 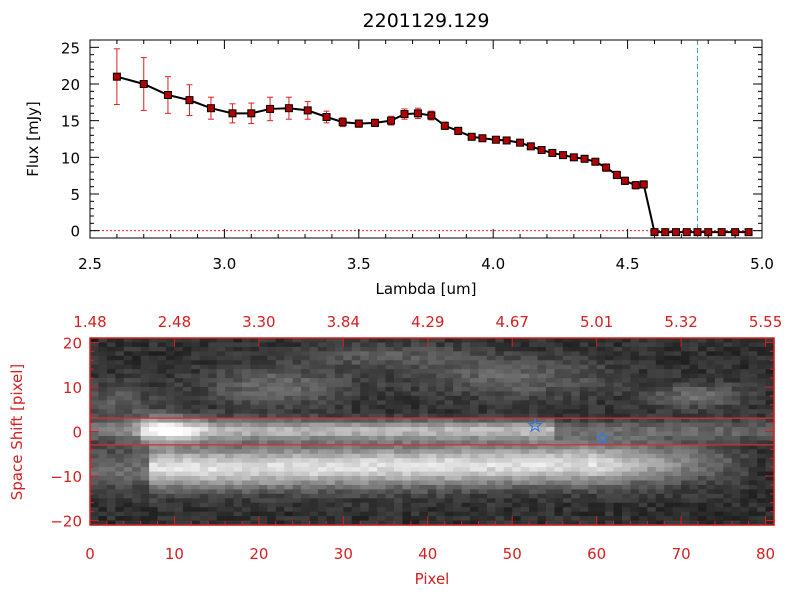 I want to click on image-top-tick-label: 2.48, so click(x=174, y=322).